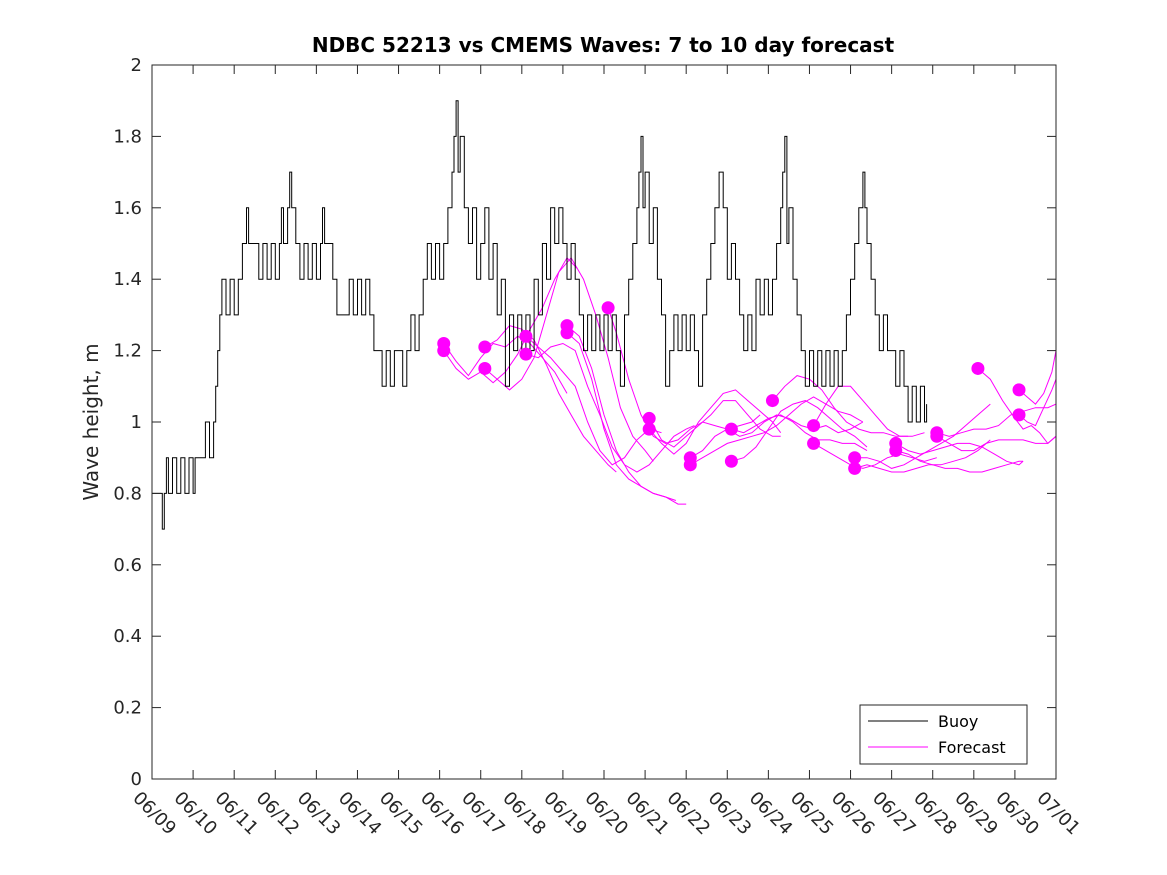 The width and height of the screenshot is (1167, 875). What do you see at coordinates (127, 636) in the screenshot?
I see `y-tick-label: 0.4` at bounding box center [127, 636].